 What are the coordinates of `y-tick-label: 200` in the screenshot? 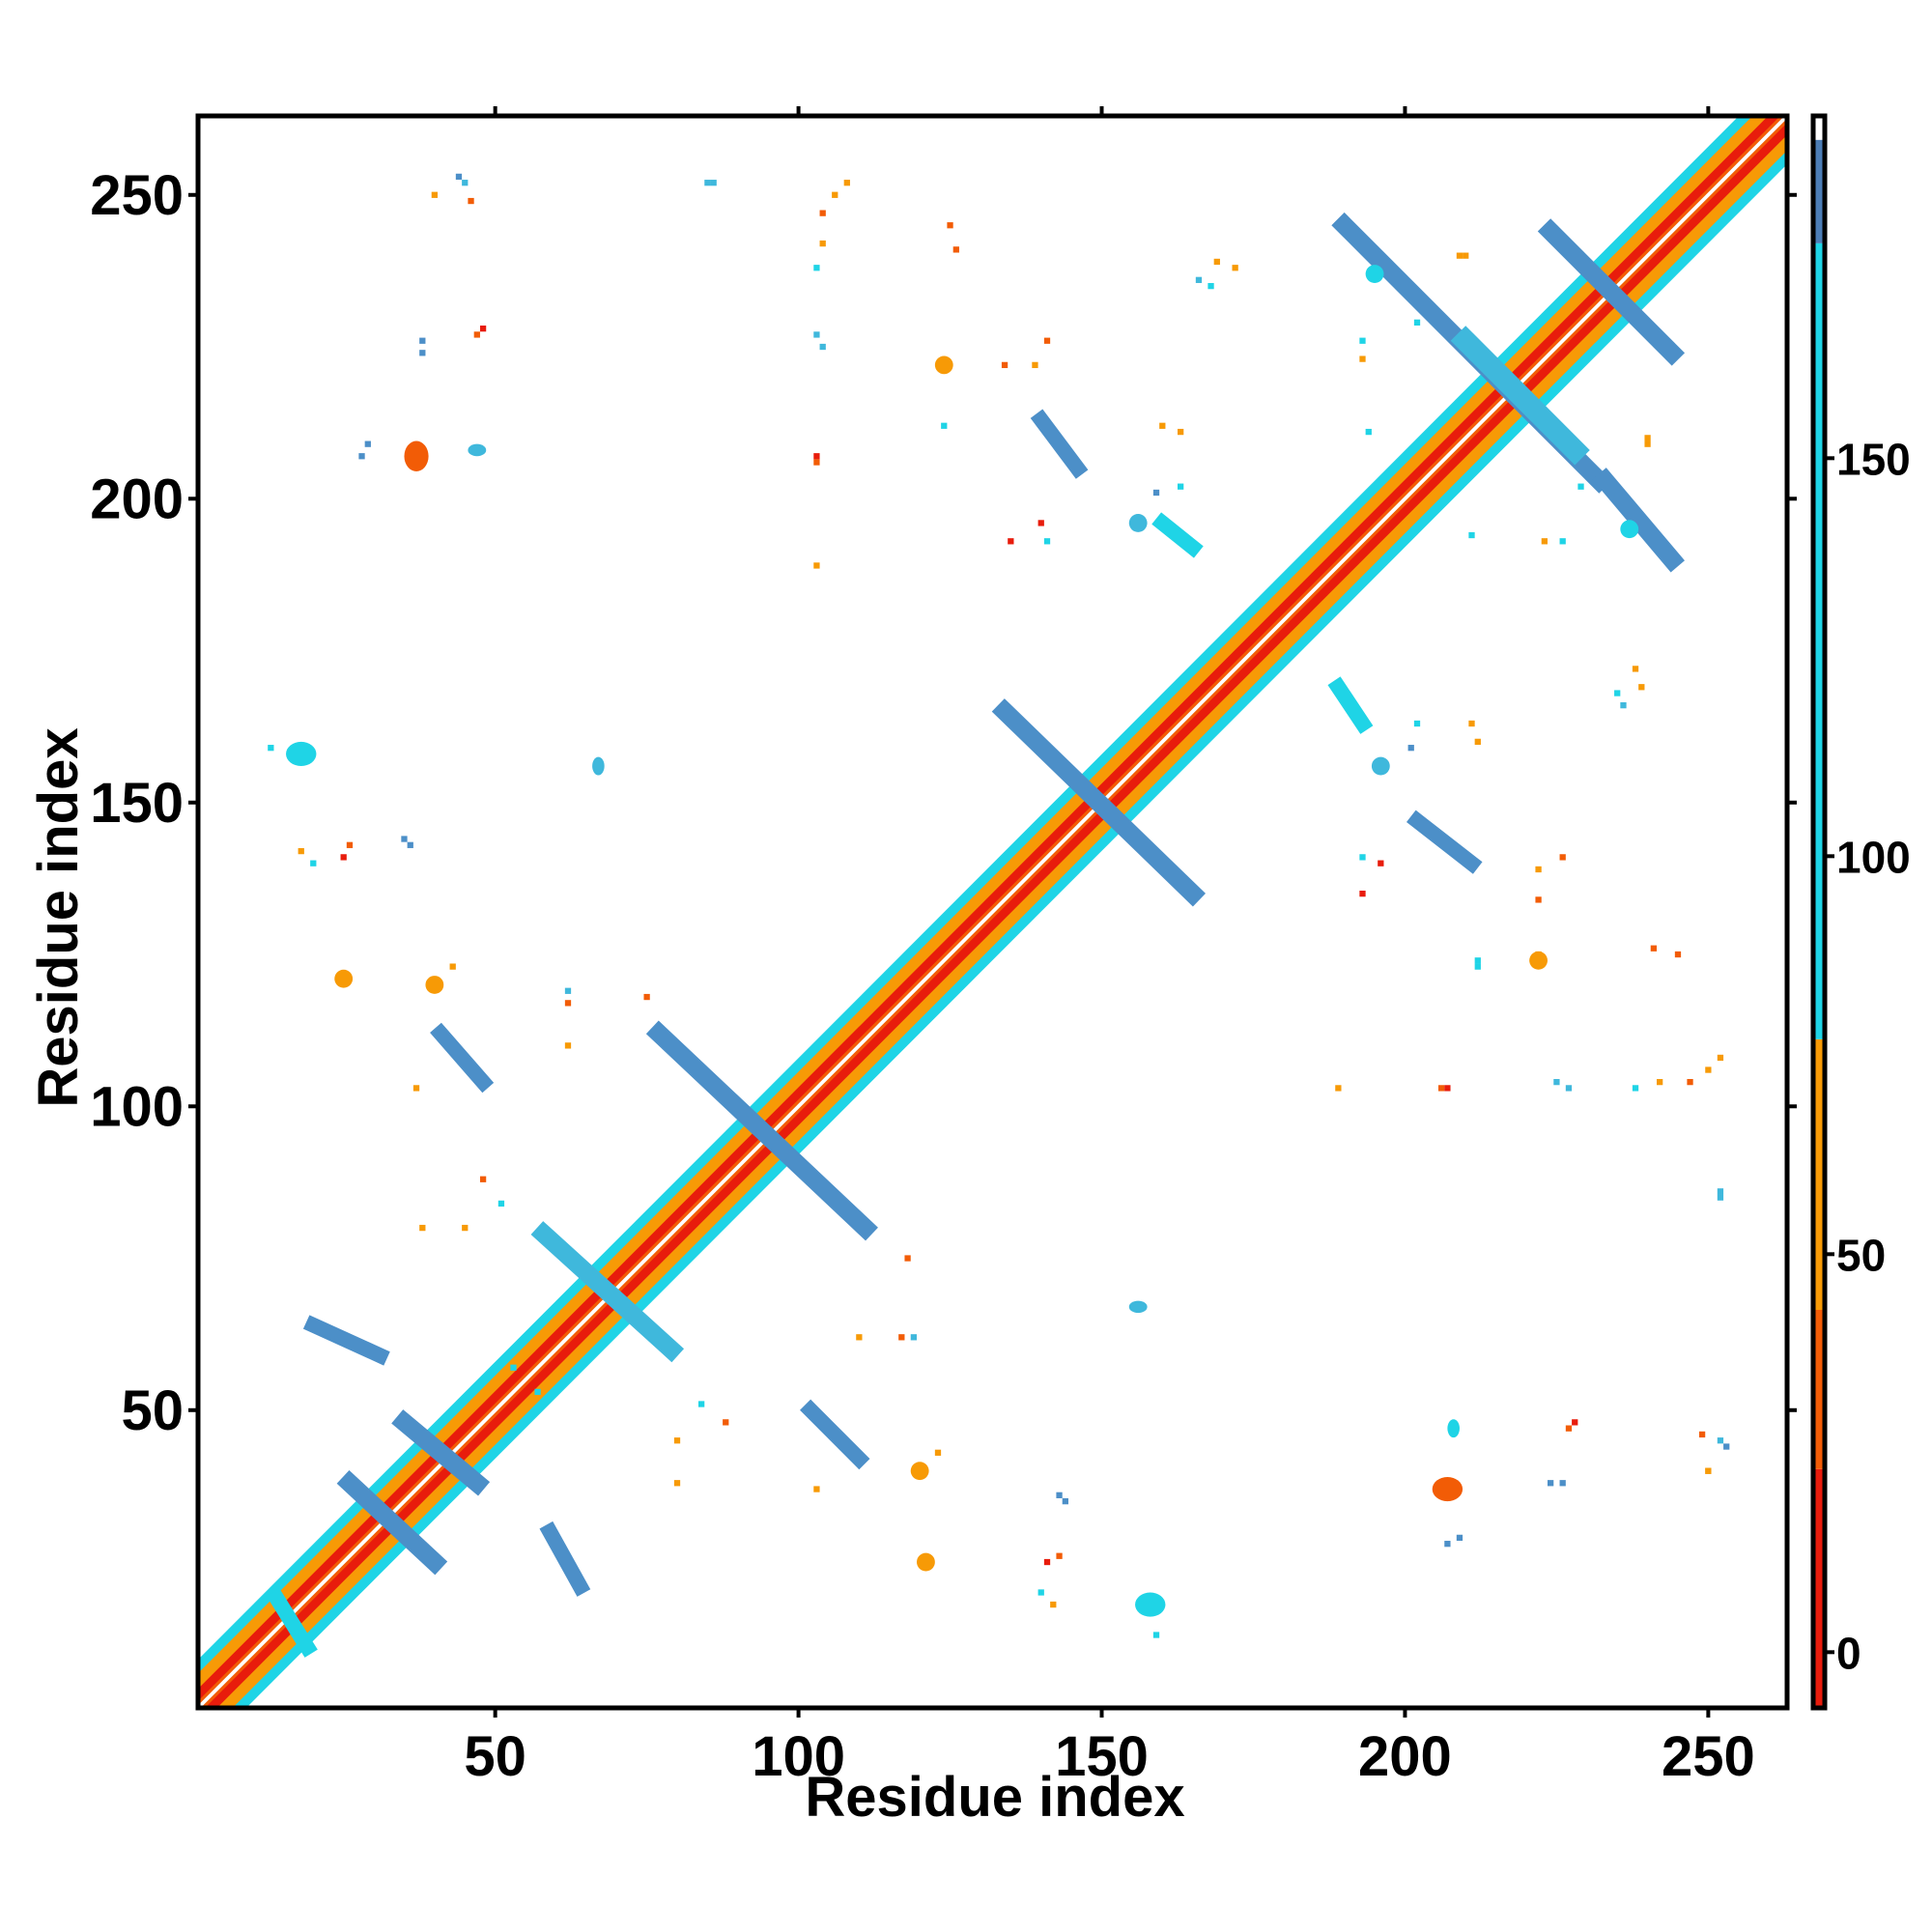 It's located at (137, 499).